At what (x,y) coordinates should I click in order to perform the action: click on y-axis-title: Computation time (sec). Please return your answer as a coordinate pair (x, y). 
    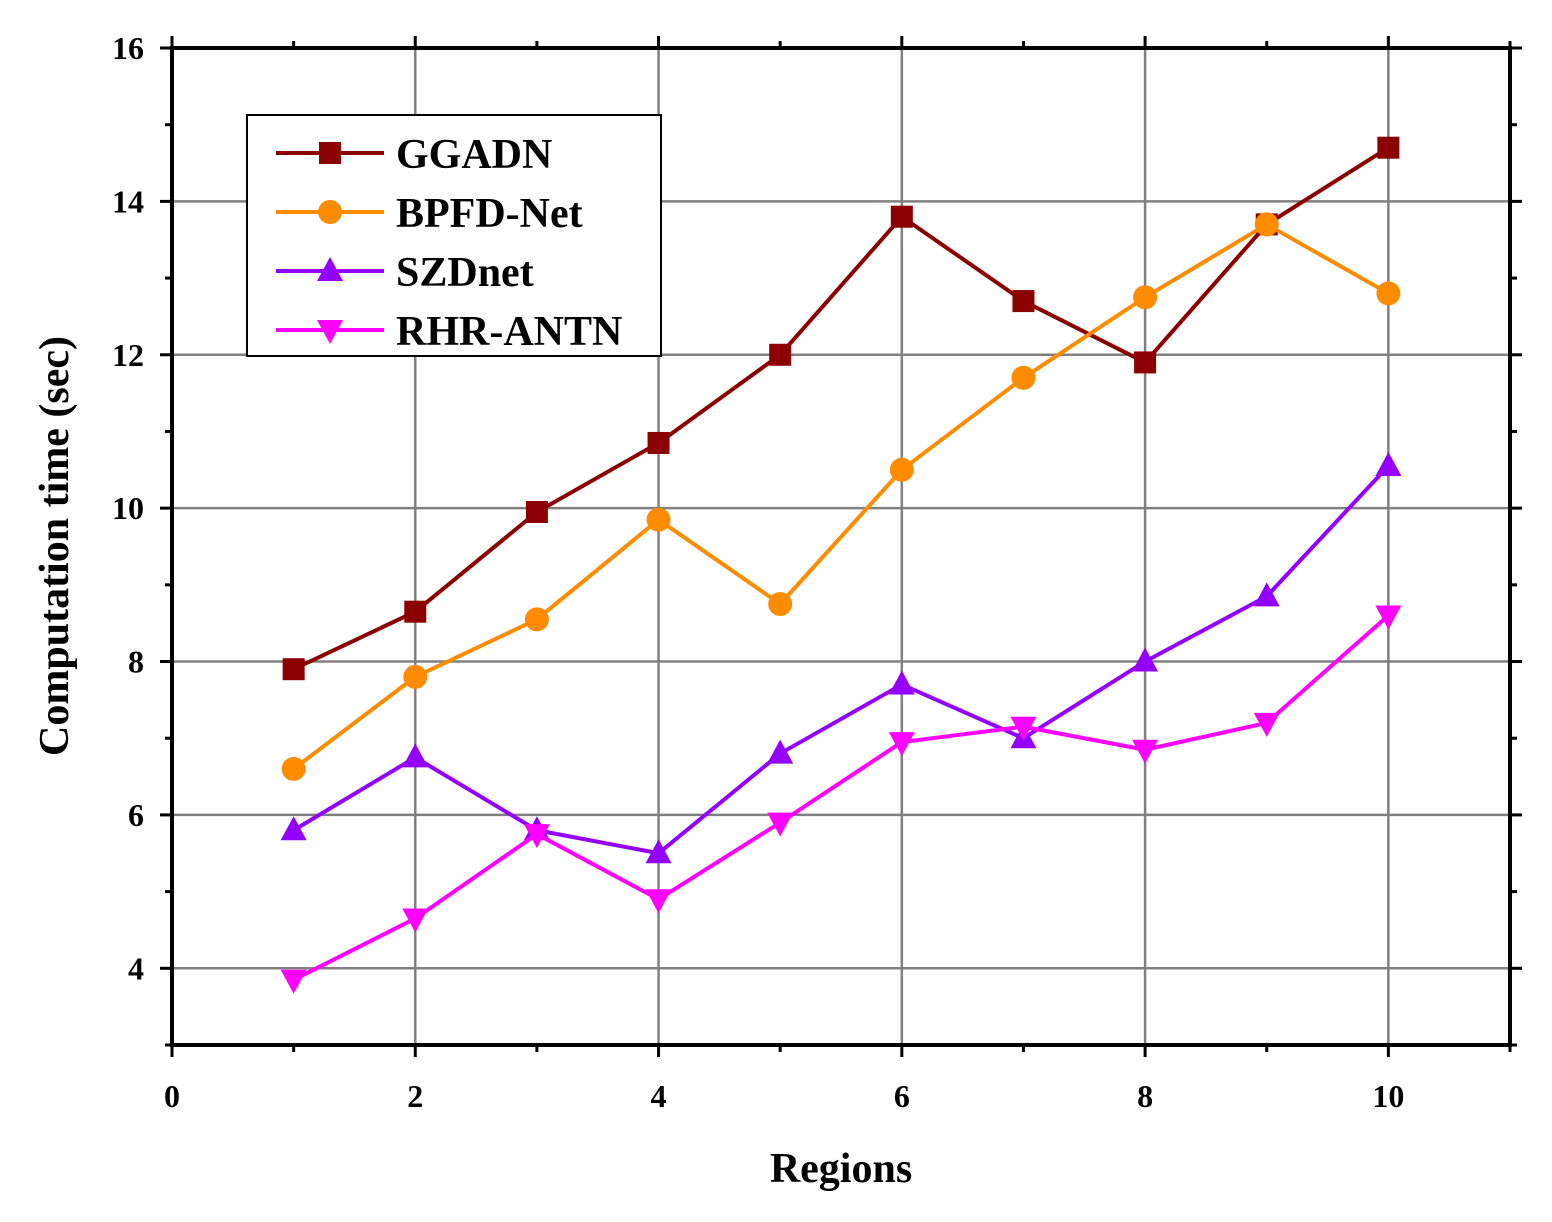
    Looking at the image, I should click on (55, 546).